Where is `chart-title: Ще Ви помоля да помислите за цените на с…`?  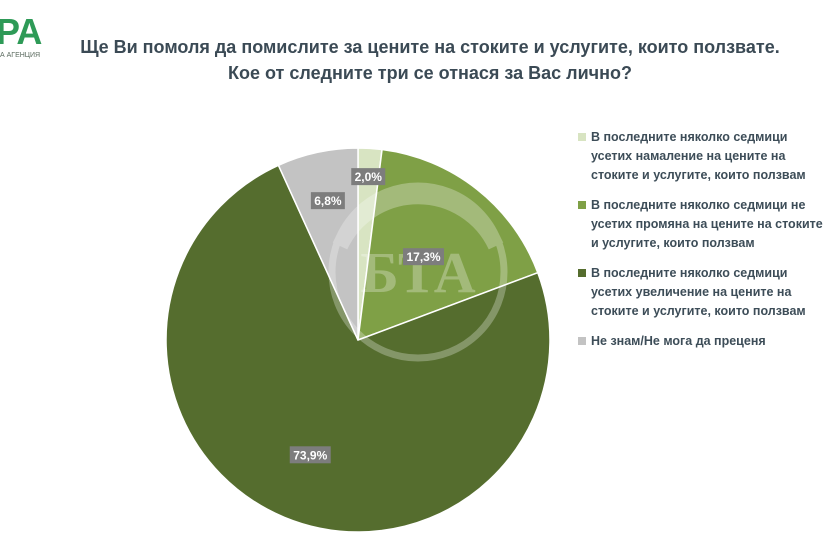 chart-title: Ще Ви помоля да помислите за цените на с… is located at coordinates (430, 60).